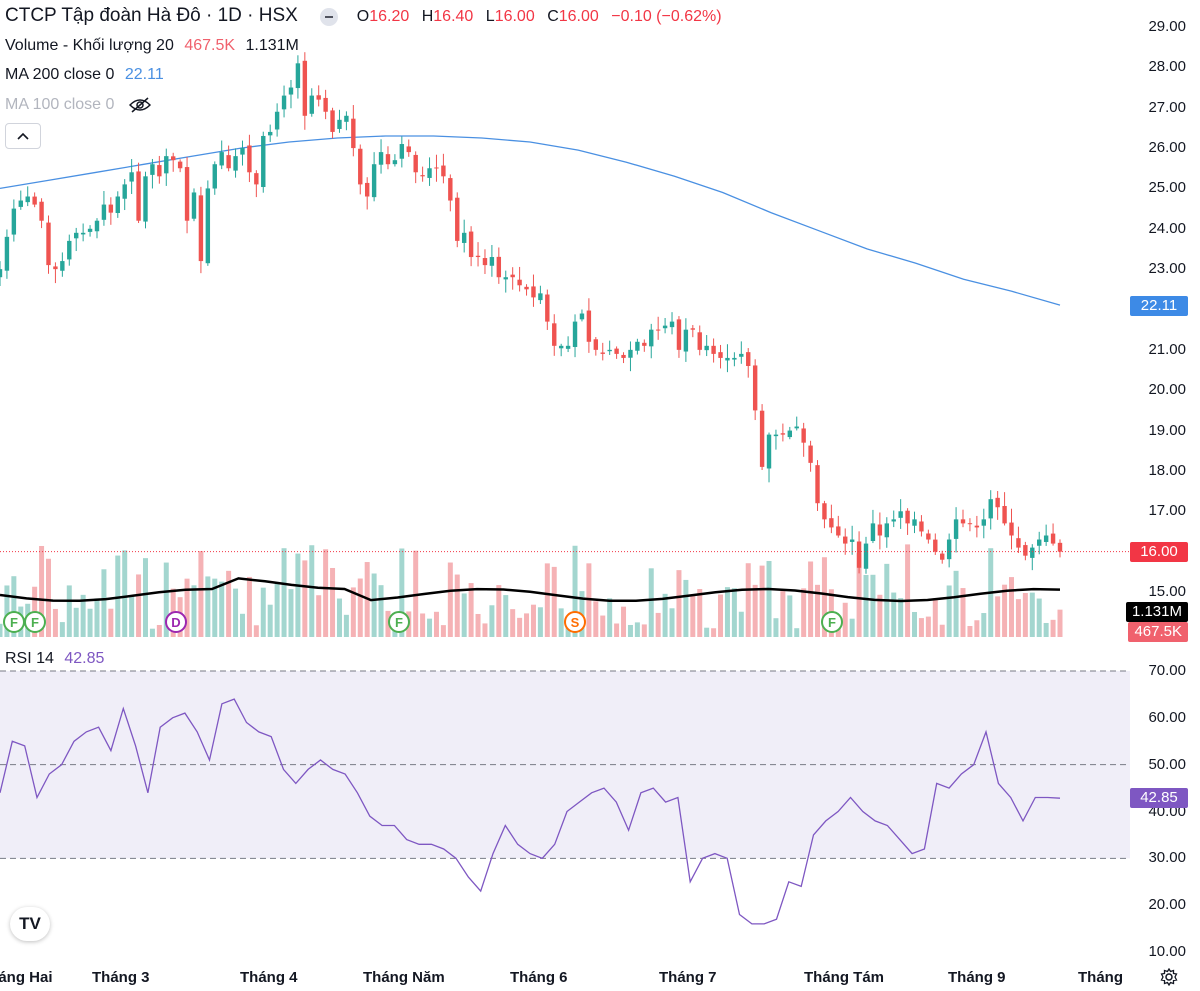  What do you see at coordinates (1167, 148) in the screenshot?
I see `price-axis-tick: 26.00` at bounding box center [1167, 148].